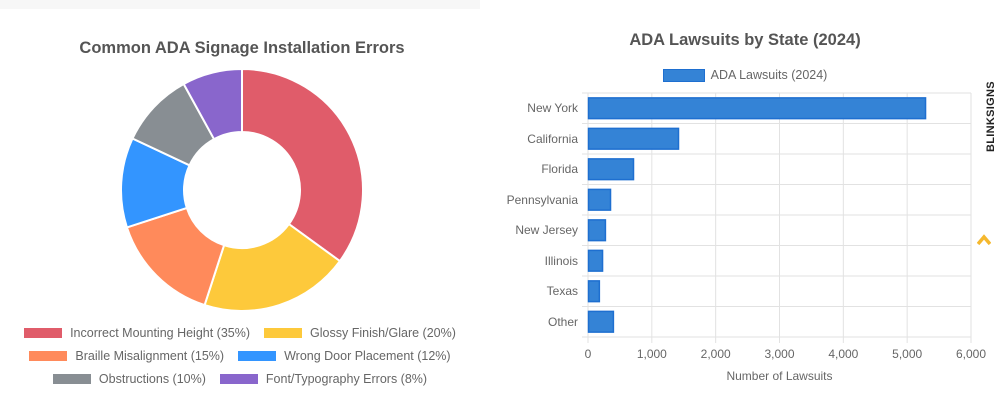 This screenshot has width=1000, height=404. I want to click on legend-label: Obstructions (10%), so click(152, 379).